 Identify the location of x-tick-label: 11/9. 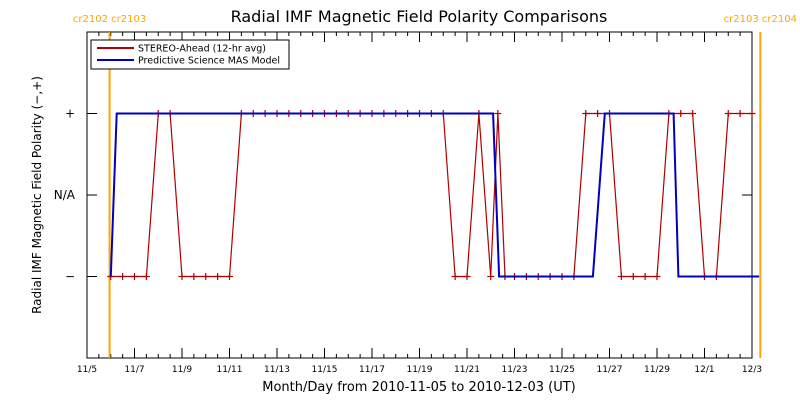
(182, 370).